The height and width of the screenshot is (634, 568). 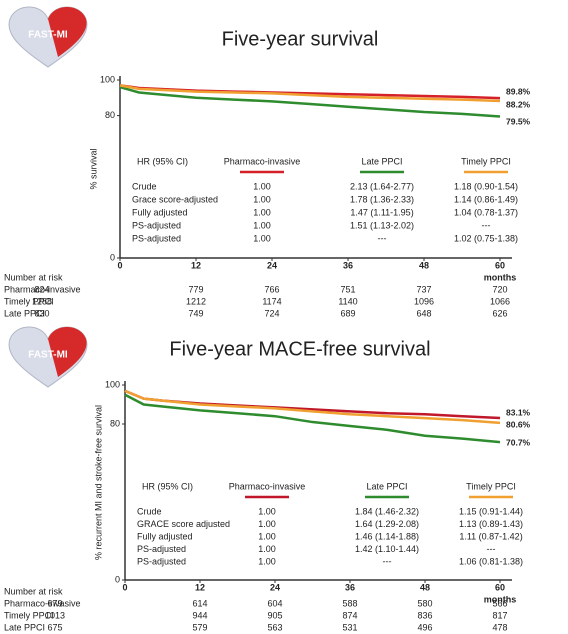 What do you see at coordinates (54, 603) in the screenshot?
I see `risk-value: 679` at bounding box center [54, 603].